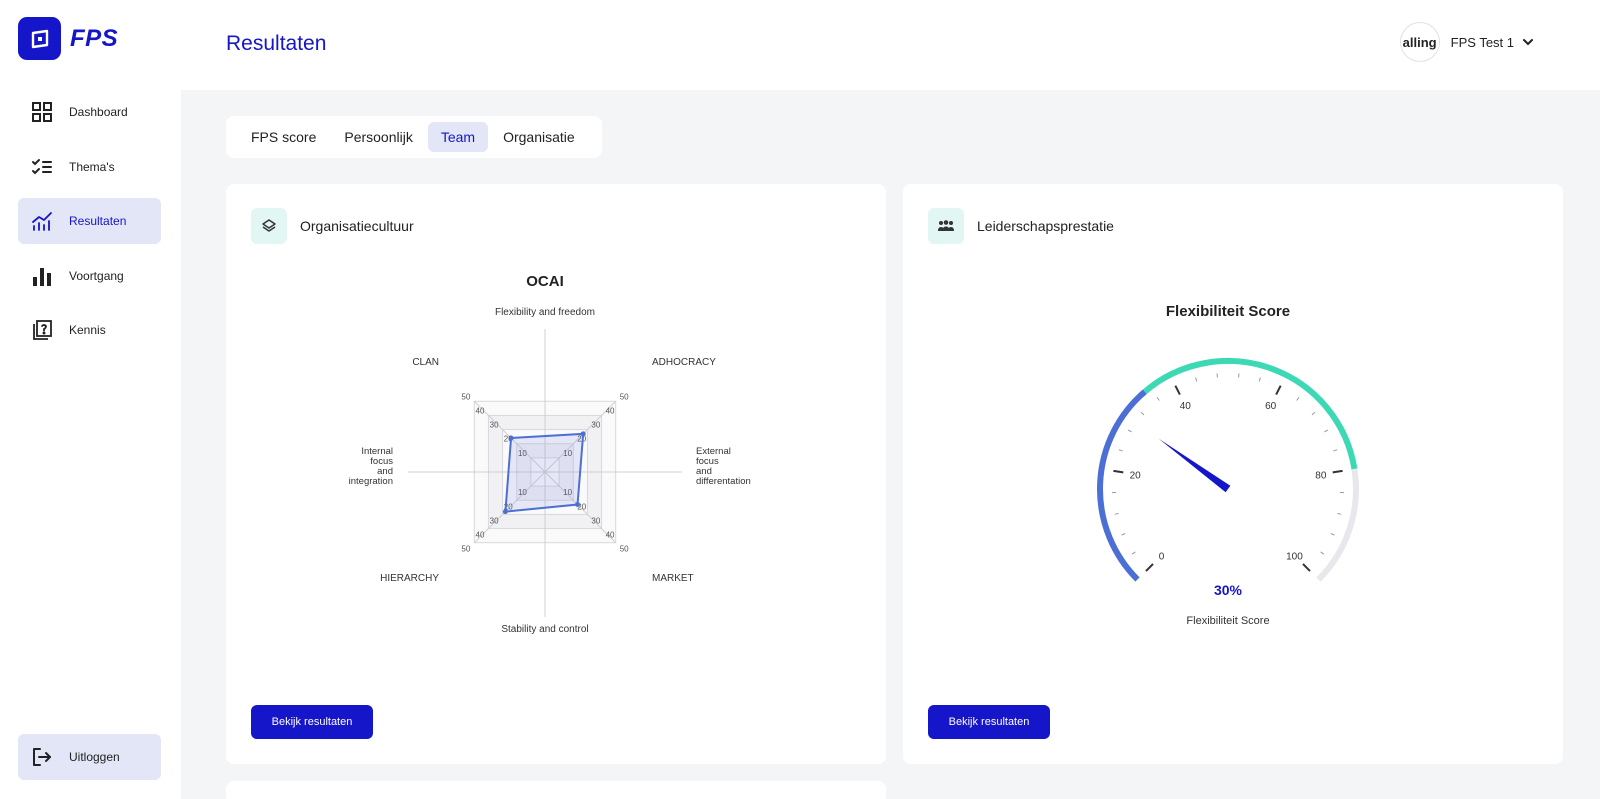  I want to click on radar-axis-left-line: Internal, so click(377, 451).